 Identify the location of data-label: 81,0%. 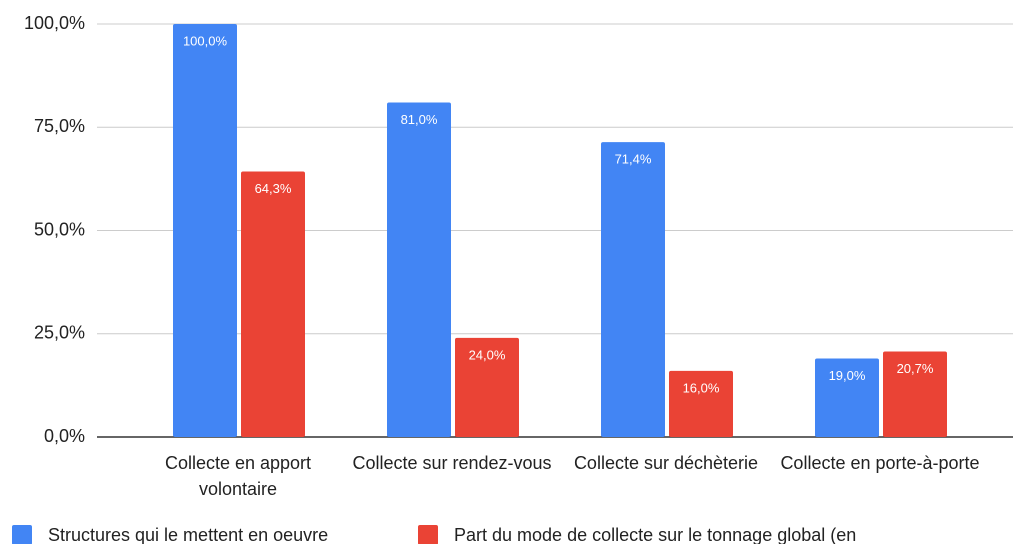
(419, 119).